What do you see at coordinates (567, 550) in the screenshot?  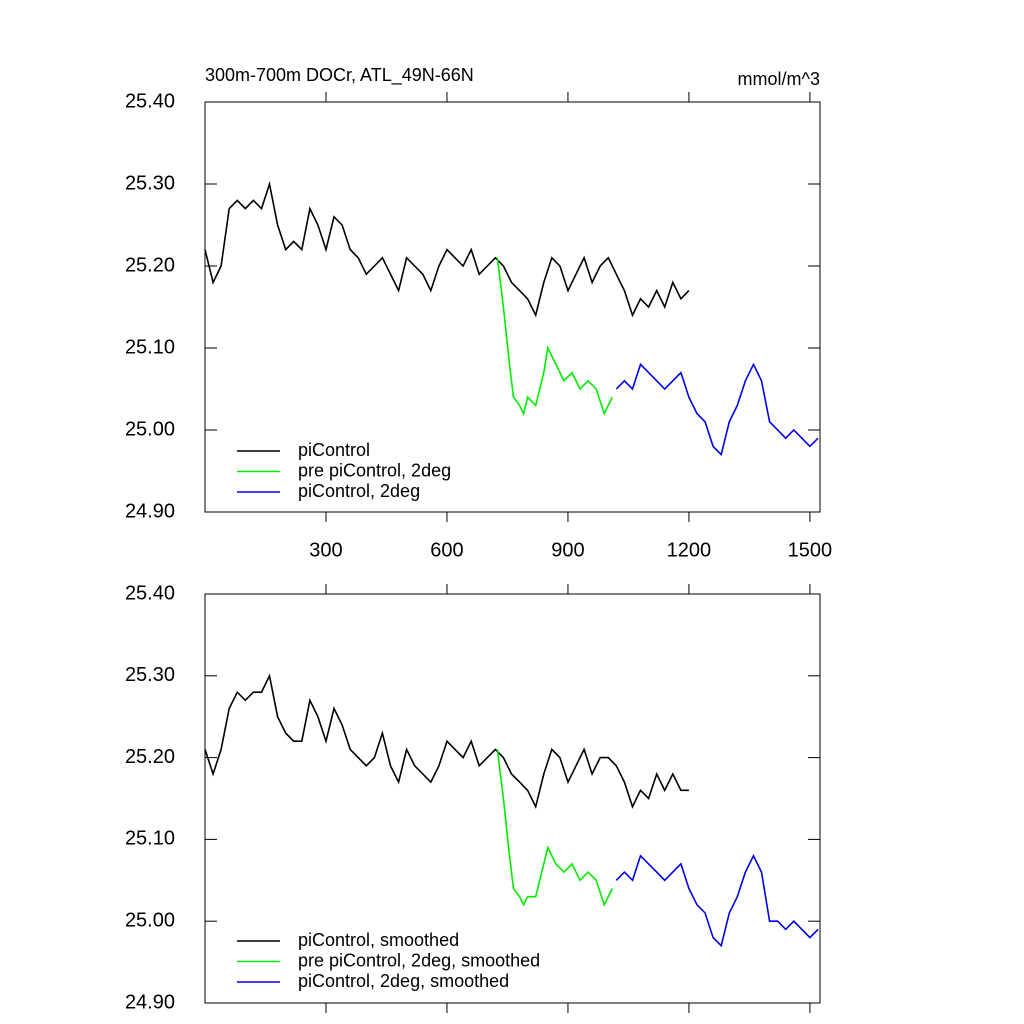 I see `x-tick-label: 900` at bounding box center [567, 550].